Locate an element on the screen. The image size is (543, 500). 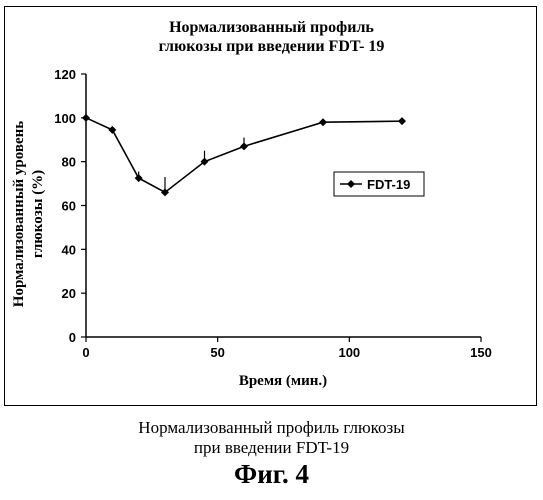
y-axis-label-line-2: глюкозы (%) is located at coordinates (38, 214).